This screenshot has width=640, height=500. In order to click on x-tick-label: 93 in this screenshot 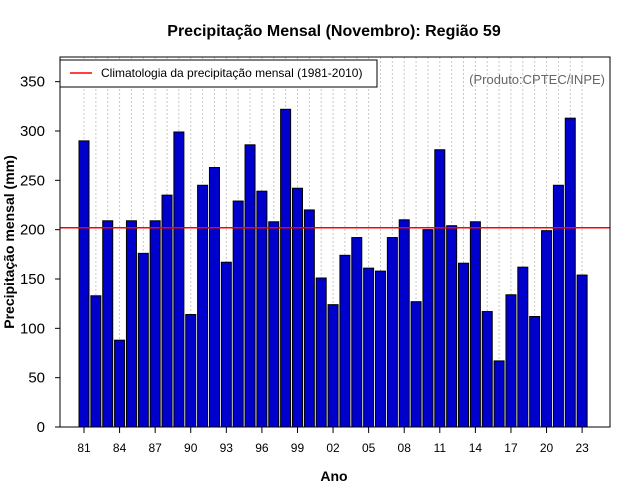, I will do `click(227, 448)`.